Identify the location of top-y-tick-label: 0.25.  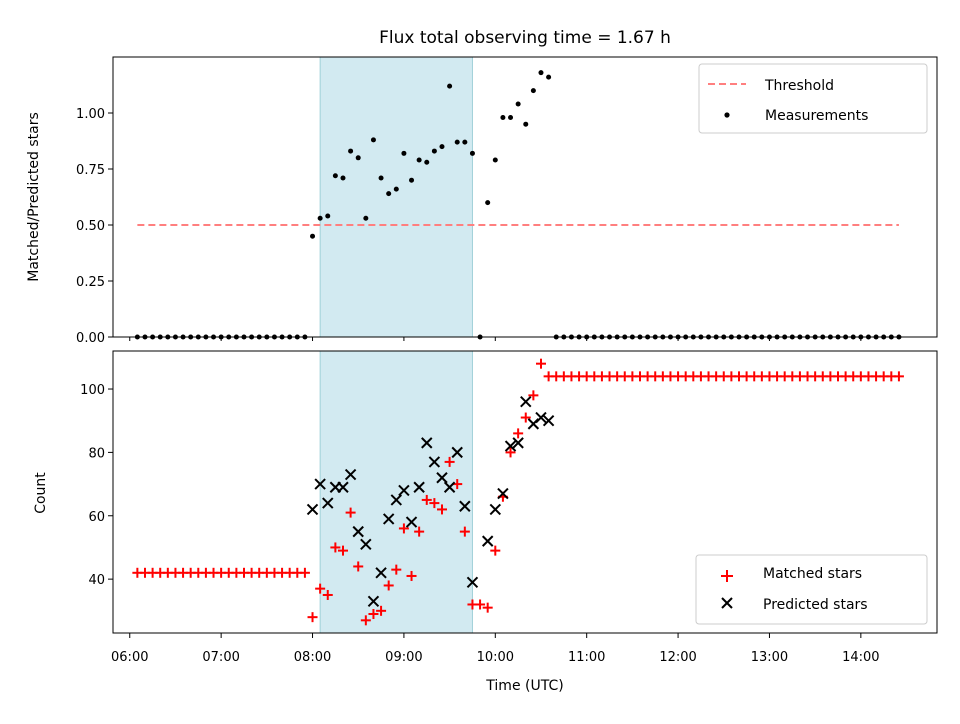
(90, 282).